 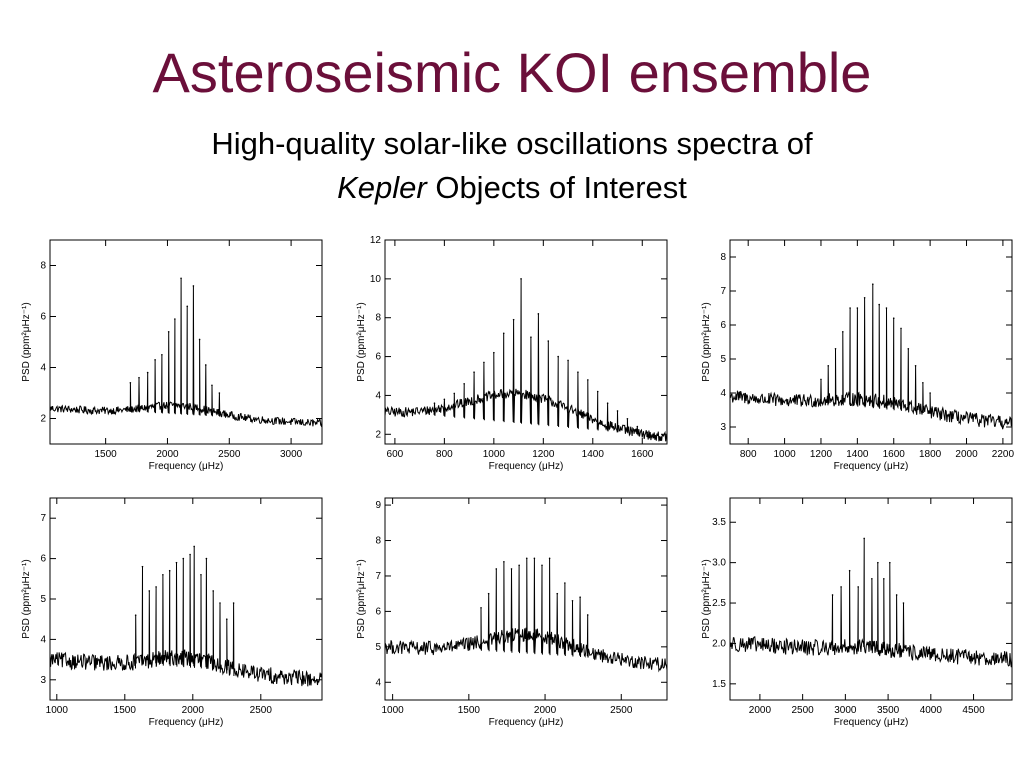 What do you see at coordinates (512, 72) in the screenshot?
I see `slide-title: Asteroseismic KOI ensemble` at bounding box center [512, 72].